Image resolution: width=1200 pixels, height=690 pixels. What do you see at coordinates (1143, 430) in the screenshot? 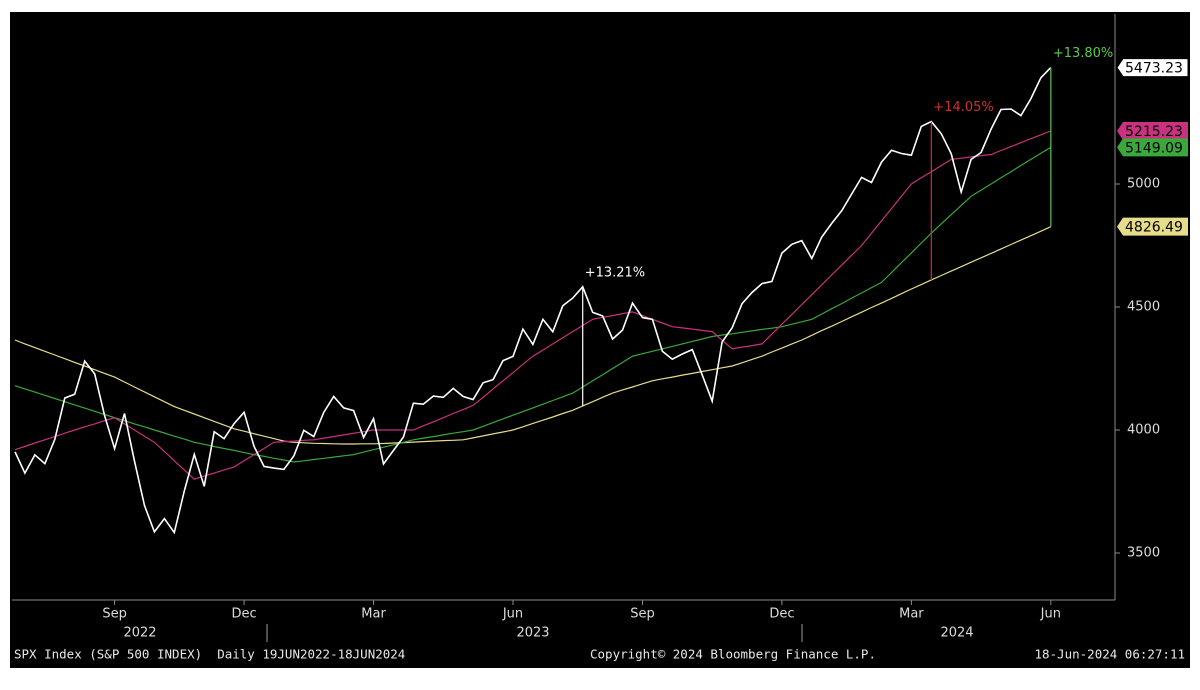
I see `y-tick-label: 4000` at bounding box center [1143, 430].